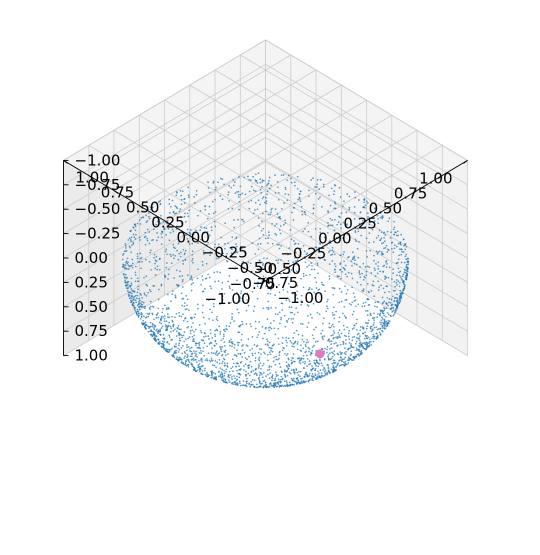 The height and width of the screenshot is (555, 540). Describe the element at coordinates (228, 299) in the screenshot. I see `x-tick-label: −1.00` at that location.